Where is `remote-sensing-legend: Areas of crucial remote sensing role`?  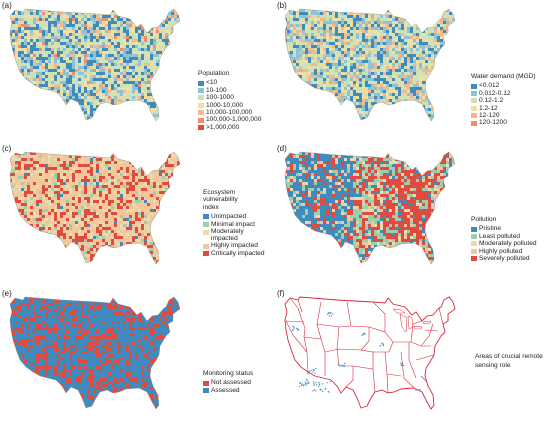
remote-sensing-legend: Areas of crucial remote sensing role is located at coordinates (510, 362).